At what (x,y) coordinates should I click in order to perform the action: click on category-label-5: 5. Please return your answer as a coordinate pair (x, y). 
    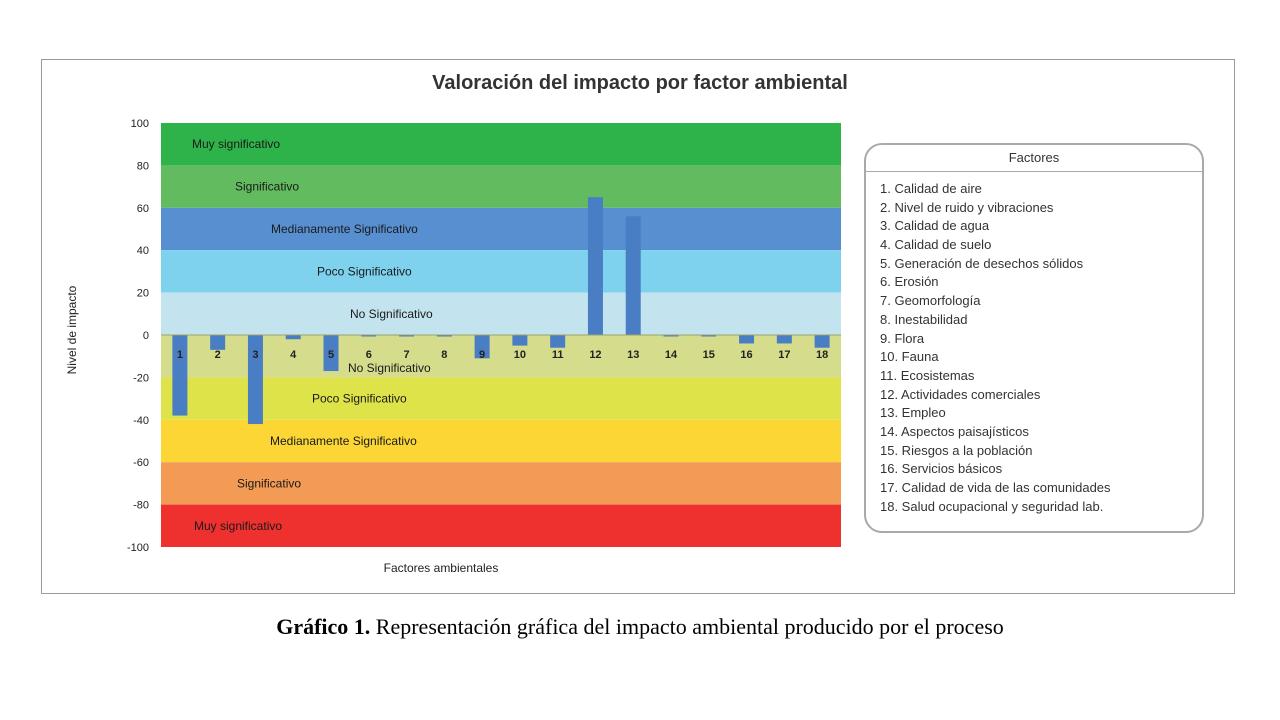
    Looking at the image, I should click on (331, 355).